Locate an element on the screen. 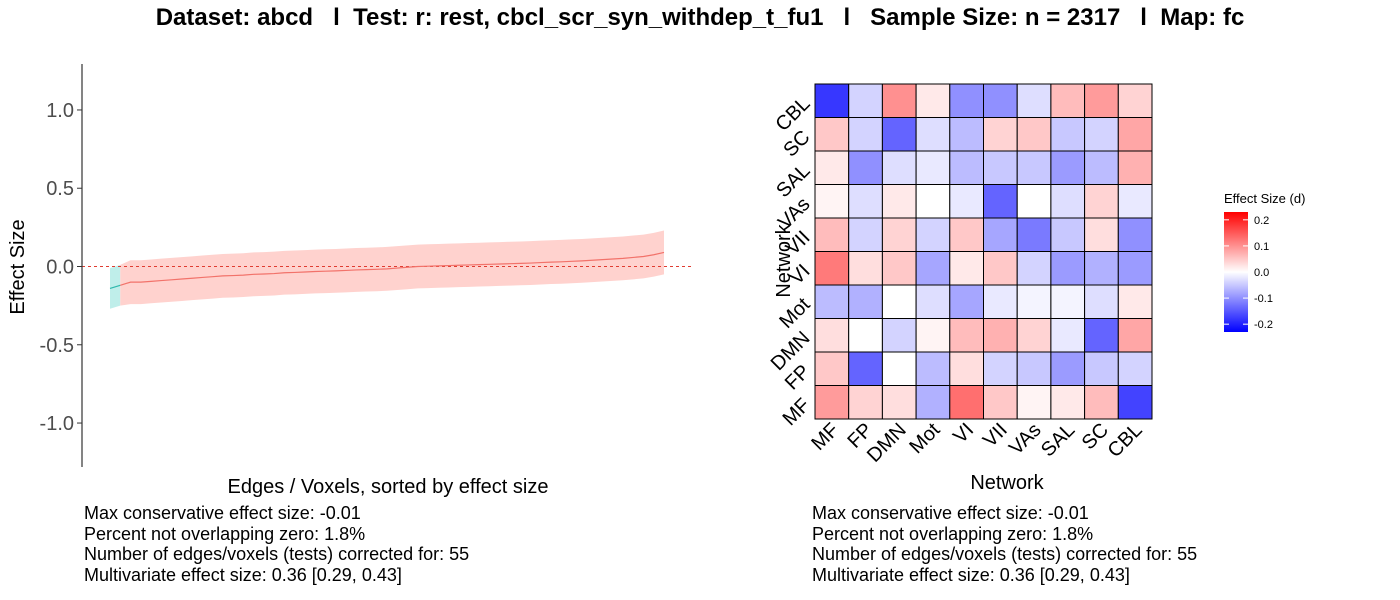 The height and width of the screenshot is (600, 1400). y-axis-ticks: 1.0 0.5 0.0 -0.5 -1.0 is located at coordinates (61, 267).